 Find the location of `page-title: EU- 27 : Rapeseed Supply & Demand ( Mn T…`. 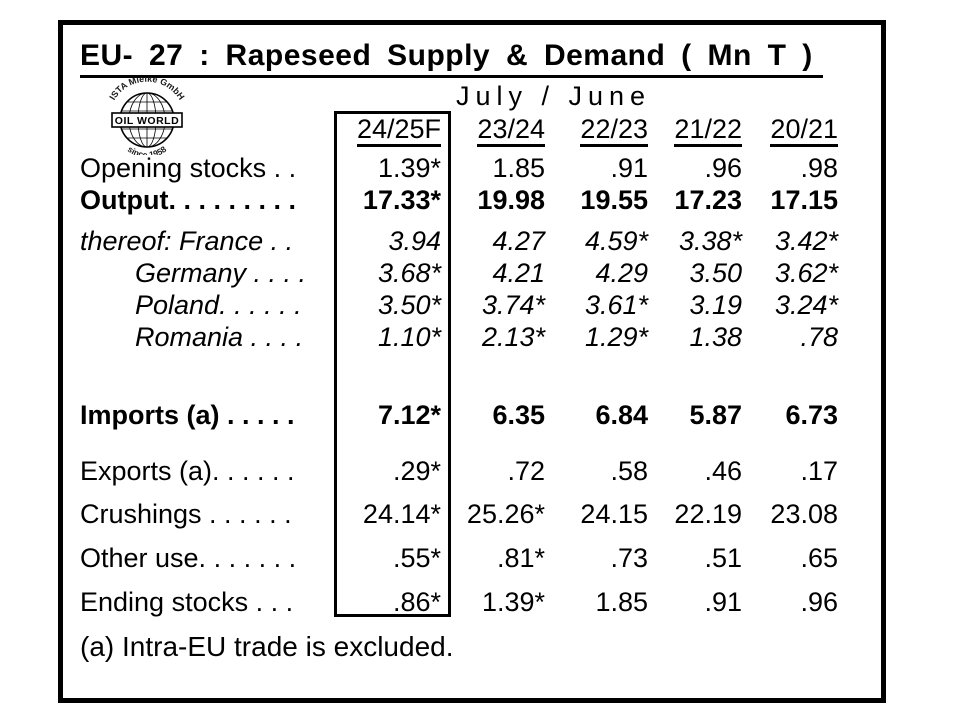

page-title: EU- 27 : Rapeseed Supply & Demand ( Mn T… is located at coordinates (451, 58).